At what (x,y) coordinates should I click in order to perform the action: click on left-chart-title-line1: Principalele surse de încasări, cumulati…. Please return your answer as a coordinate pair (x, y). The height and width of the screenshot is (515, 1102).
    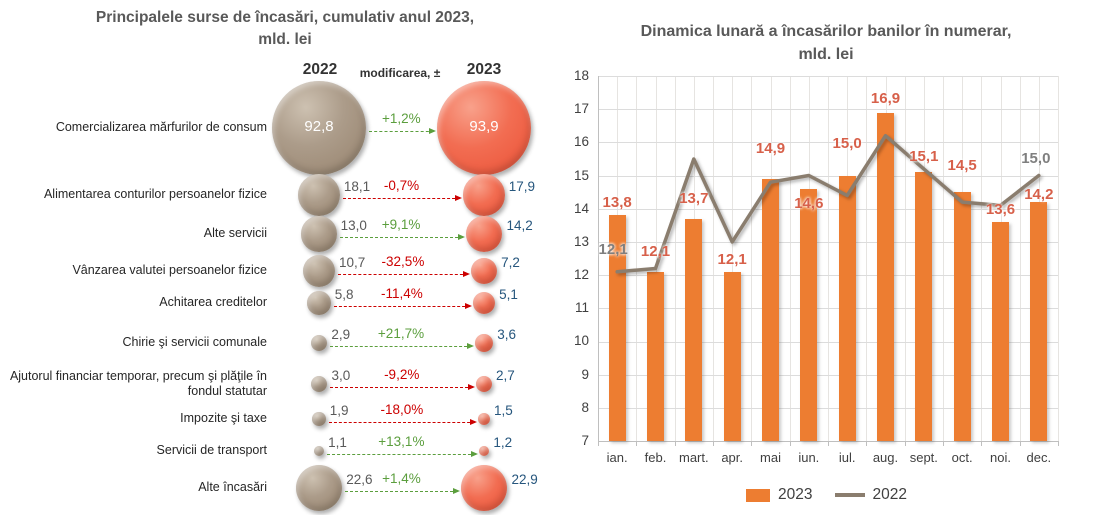
    Looking at the image, I should click on (285, 17).